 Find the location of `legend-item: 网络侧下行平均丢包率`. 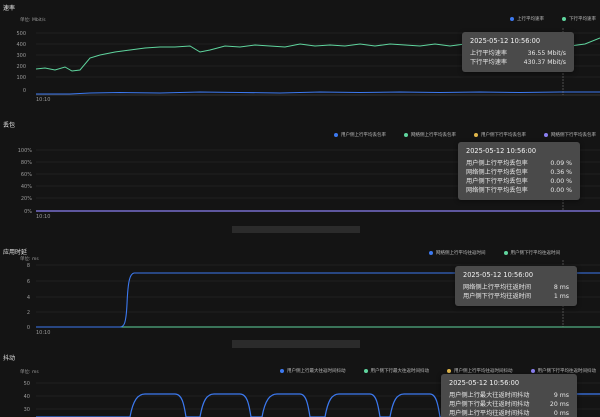

legend-item: 网络侧下行平均丢包率 is located at coordinates (570, 135).